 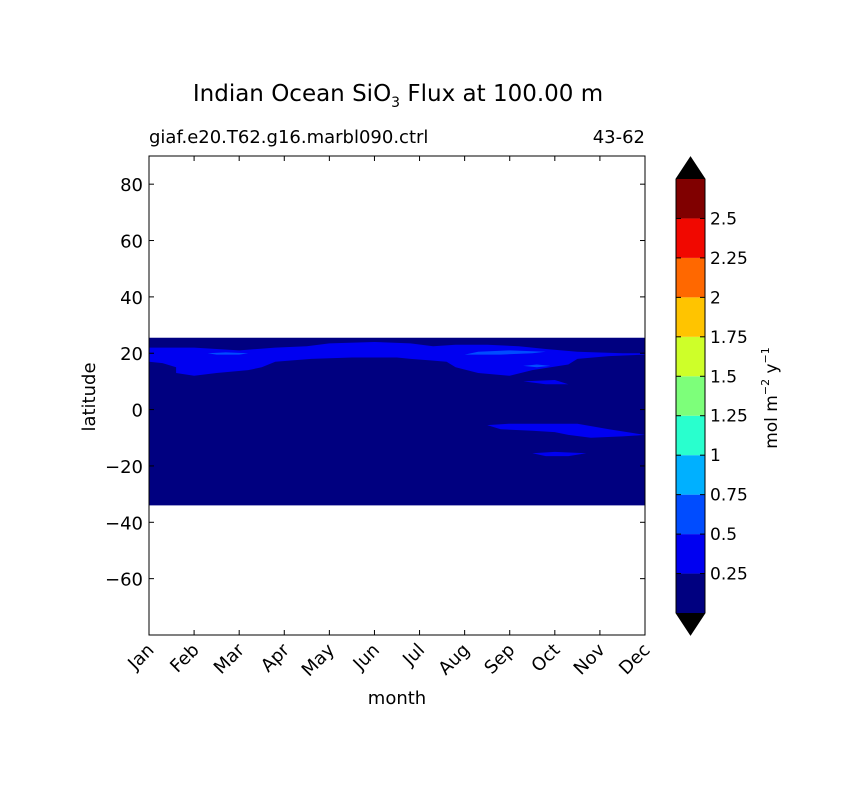 What do you see at coordinates (397, 399) in the screenshot?
I see `contour-regions` at bounding box center [397, 399].